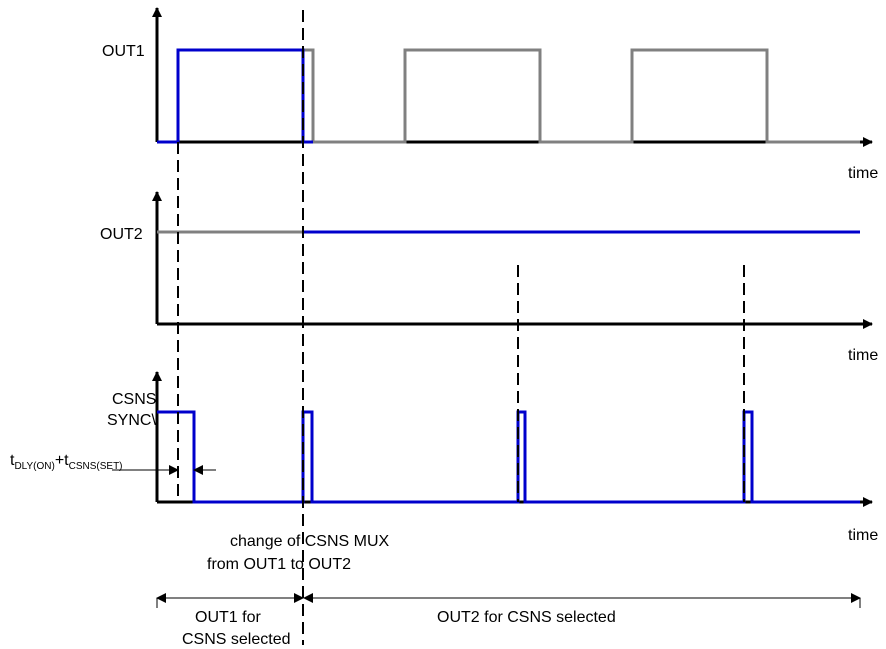 The height and width of the screenshot is (649, 886). What do you see at coordinates (228, 617) in the screenshot?
I see `phase1-label-line1: OUT1 for` at bounding box center [228, 617].